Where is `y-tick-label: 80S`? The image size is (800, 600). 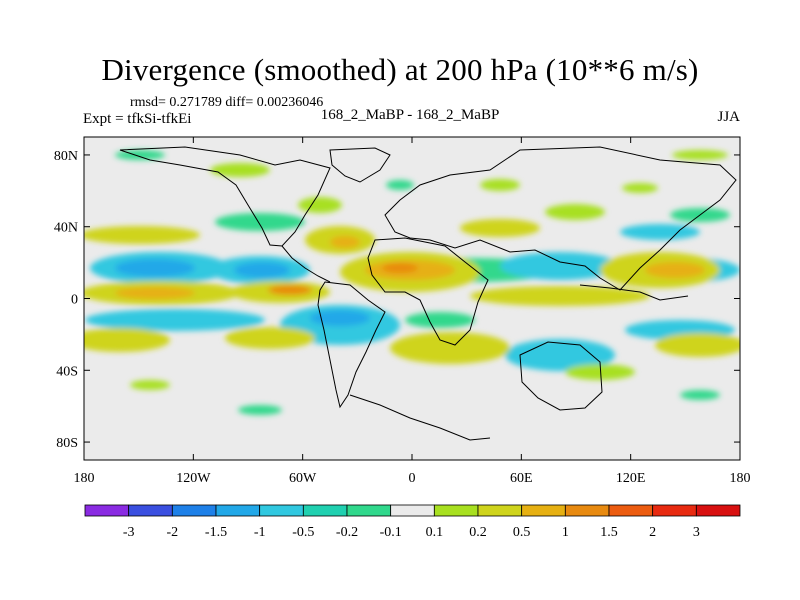
y-tick-label: 80S is located at coordinates (67, 443).